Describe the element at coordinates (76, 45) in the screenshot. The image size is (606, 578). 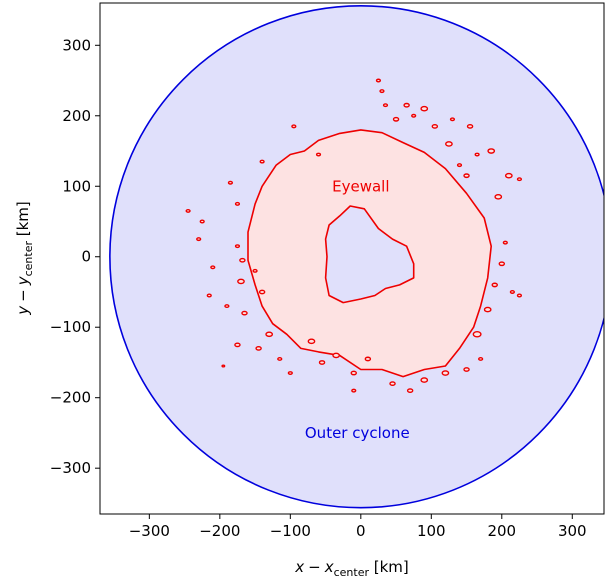
I see `y-tick-label: 300` at that location.